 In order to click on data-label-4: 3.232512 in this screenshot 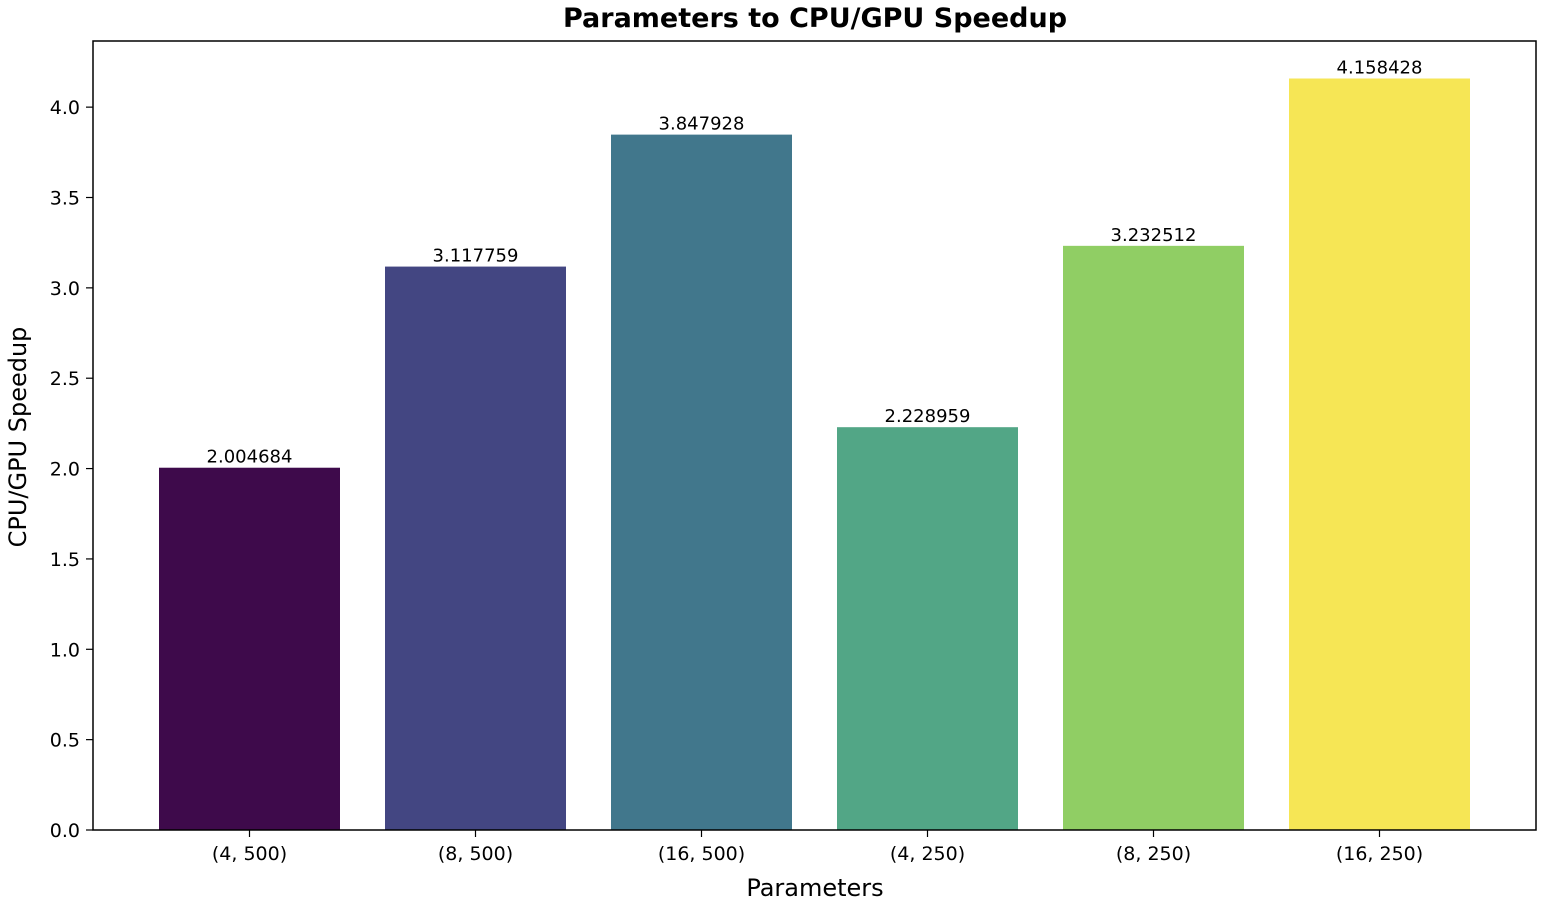, I will do `click(1154, 235)`.